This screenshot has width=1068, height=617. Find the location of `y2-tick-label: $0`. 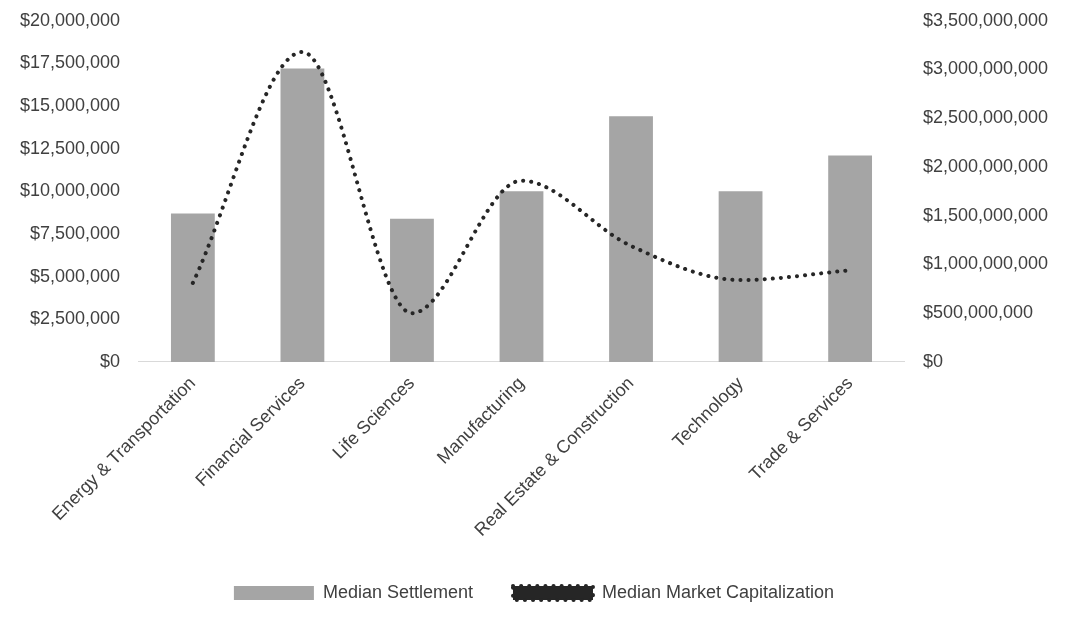

y2-tick-label: $0 is located at coordinates (932, 360).